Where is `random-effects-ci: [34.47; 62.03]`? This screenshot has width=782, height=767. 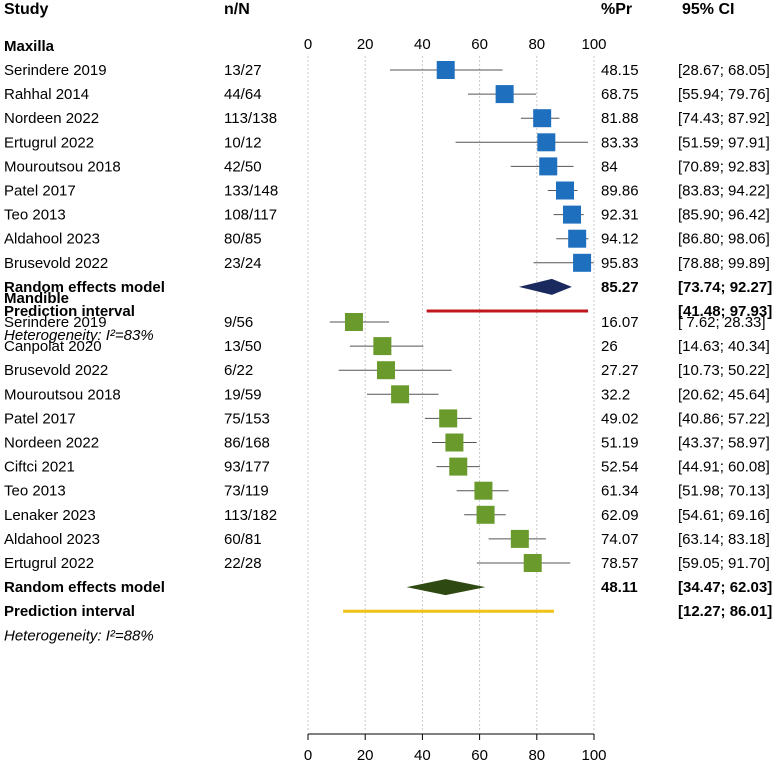 random-effects-ci: [34.47; 62.03] is located at coordinates (725, 587).